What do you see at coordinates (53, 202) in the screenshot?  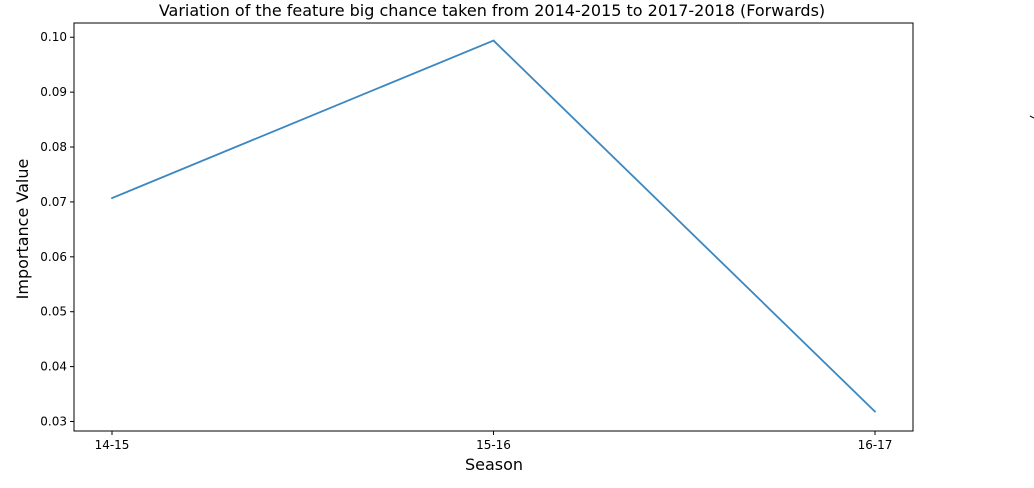 I see `y-tick-label: 0.07` at bounding box center [53, 202].